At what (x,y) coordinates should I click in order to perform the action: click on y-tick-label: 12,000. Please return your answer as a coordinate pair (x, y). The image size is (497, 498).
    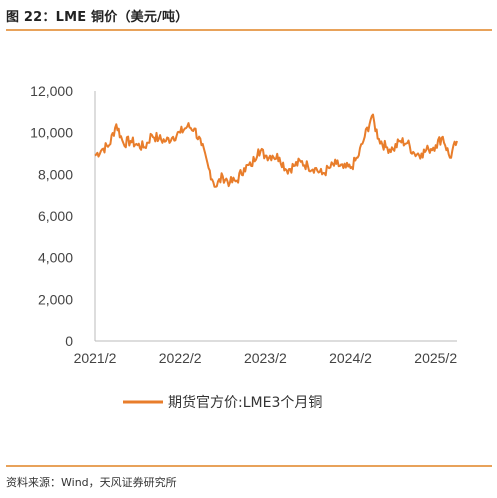
    Looking at the image, I should click on (51, 91).